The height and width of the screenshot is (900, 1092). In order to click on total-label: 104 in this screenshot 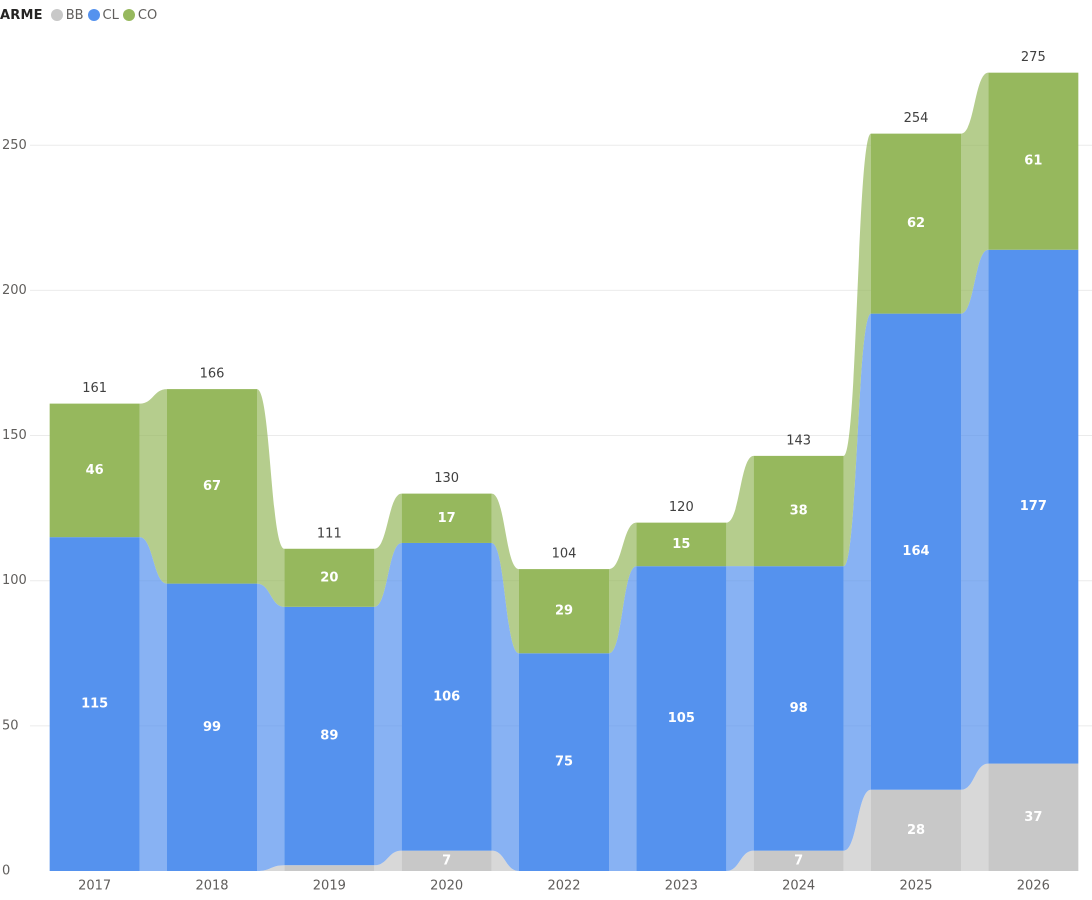, I will do `click(564, 554)`.